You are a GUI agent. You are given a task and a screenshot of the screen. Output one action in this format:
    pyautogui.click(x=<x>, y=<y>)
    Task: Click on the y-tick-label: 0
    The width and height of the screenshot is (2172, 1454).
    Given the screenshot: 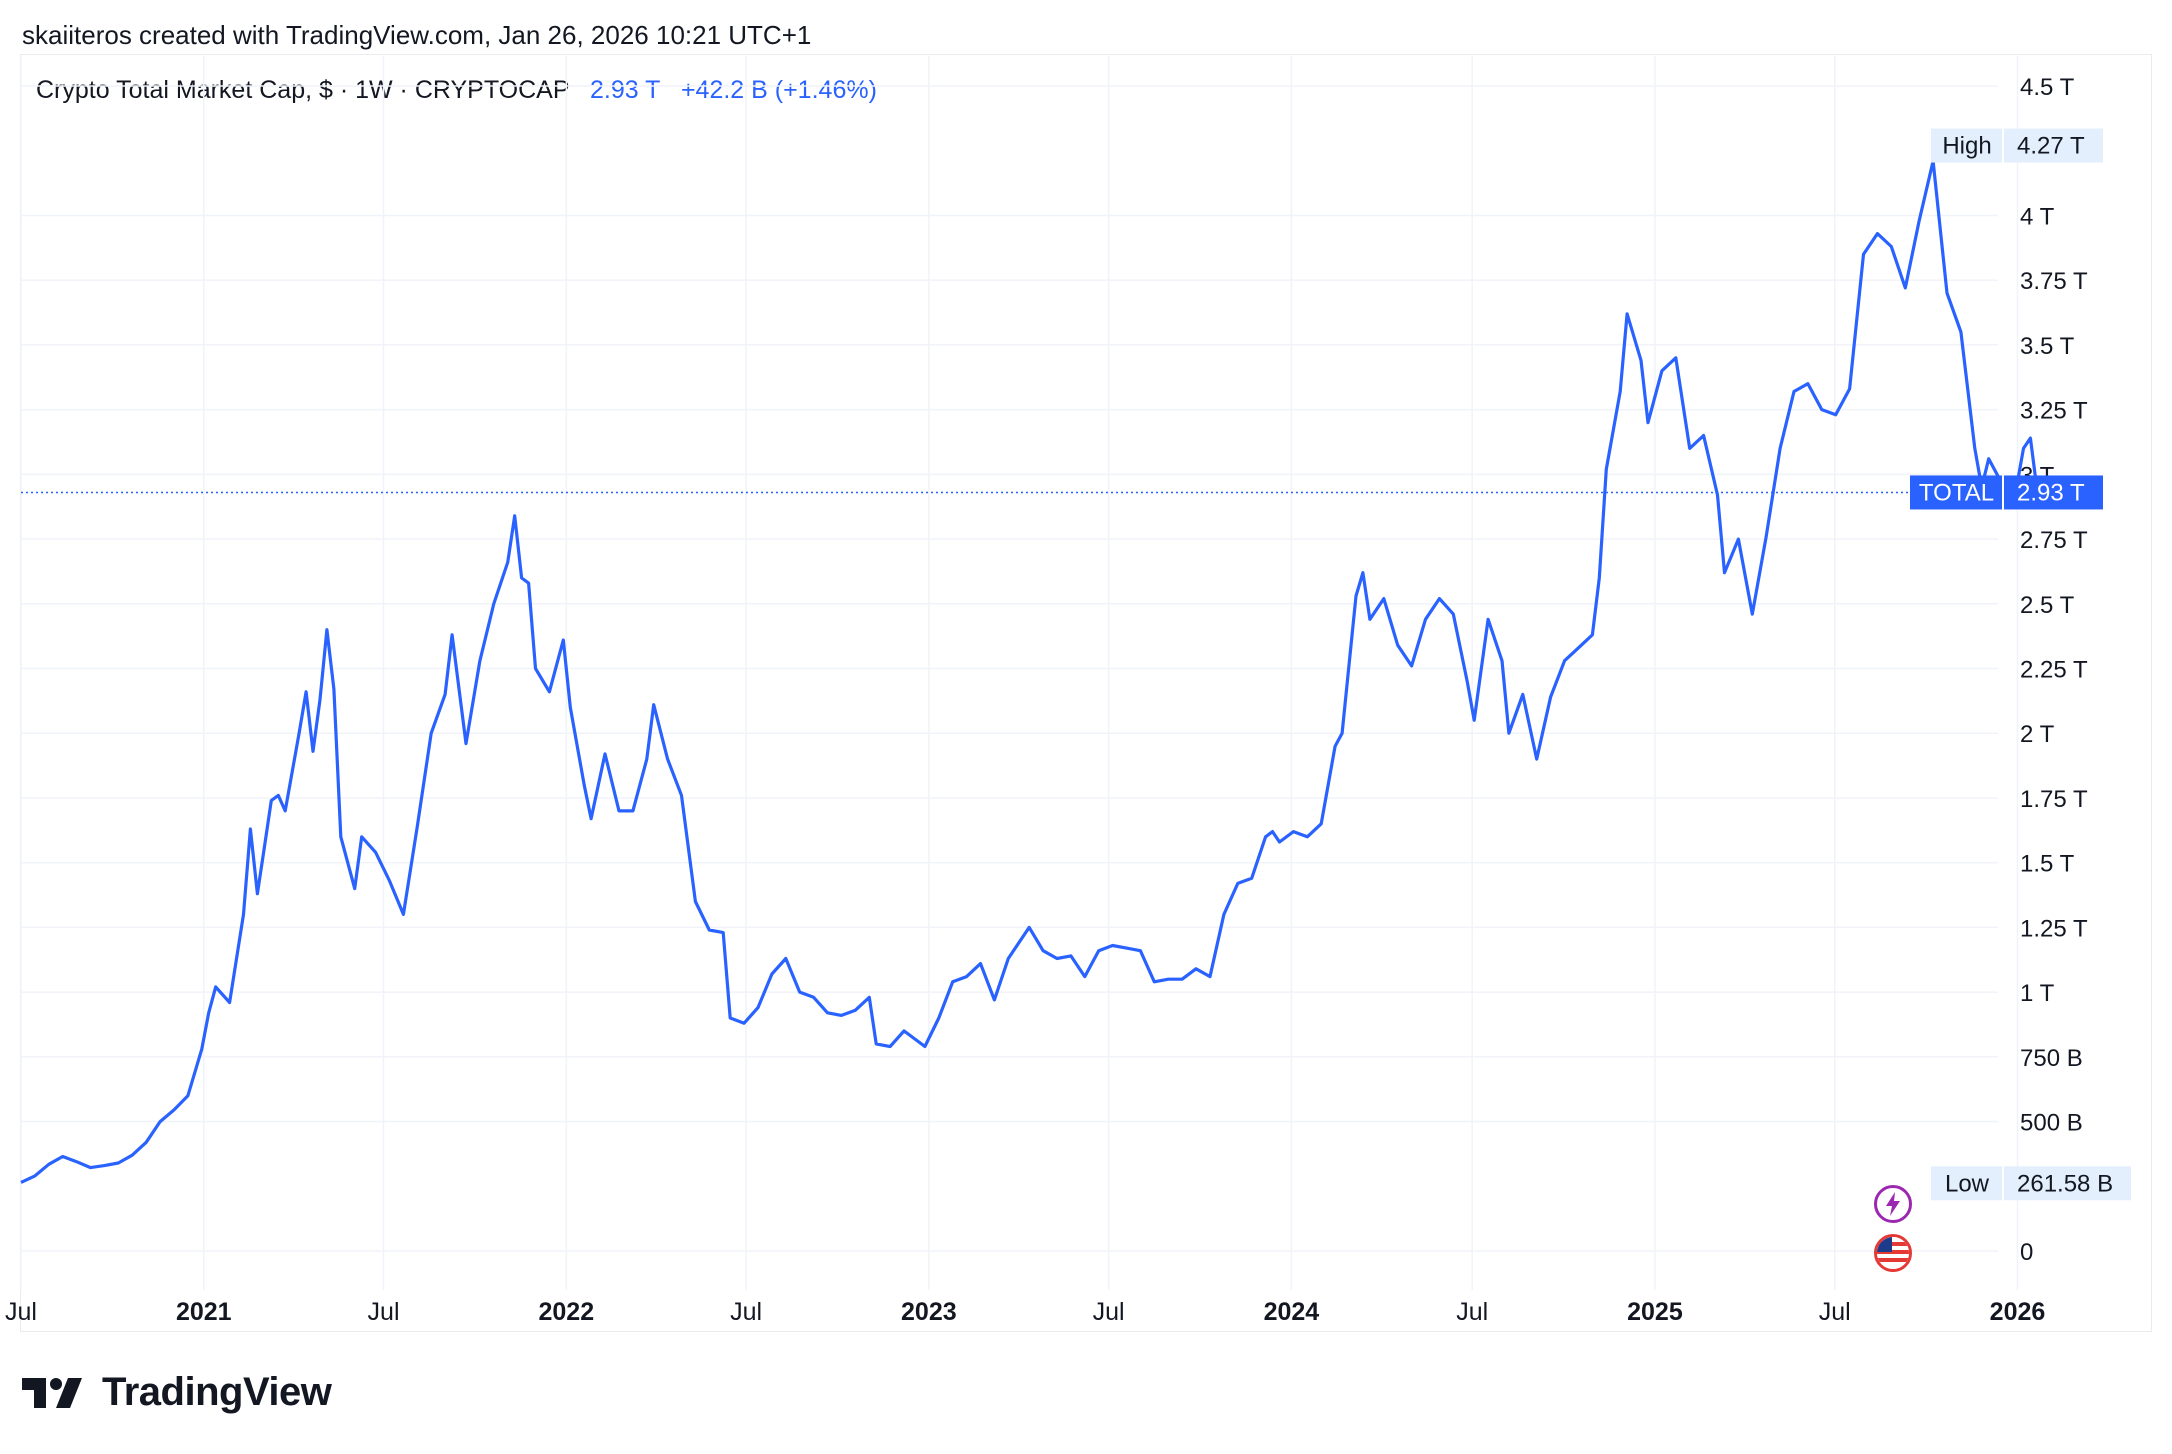 What is the action you would take?
    pyautogui.click(x=2026, y=1252)
    